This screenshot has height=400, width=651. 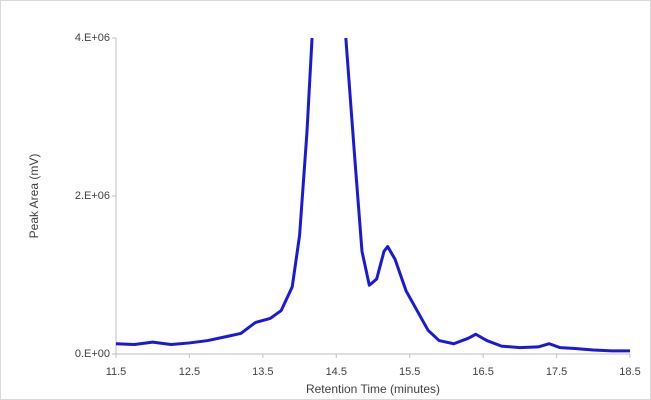 What do you see at coordinates (556, 372) in the screenshot?
I see `x-tick-label: 17.5` at bounding box center [556, 372].